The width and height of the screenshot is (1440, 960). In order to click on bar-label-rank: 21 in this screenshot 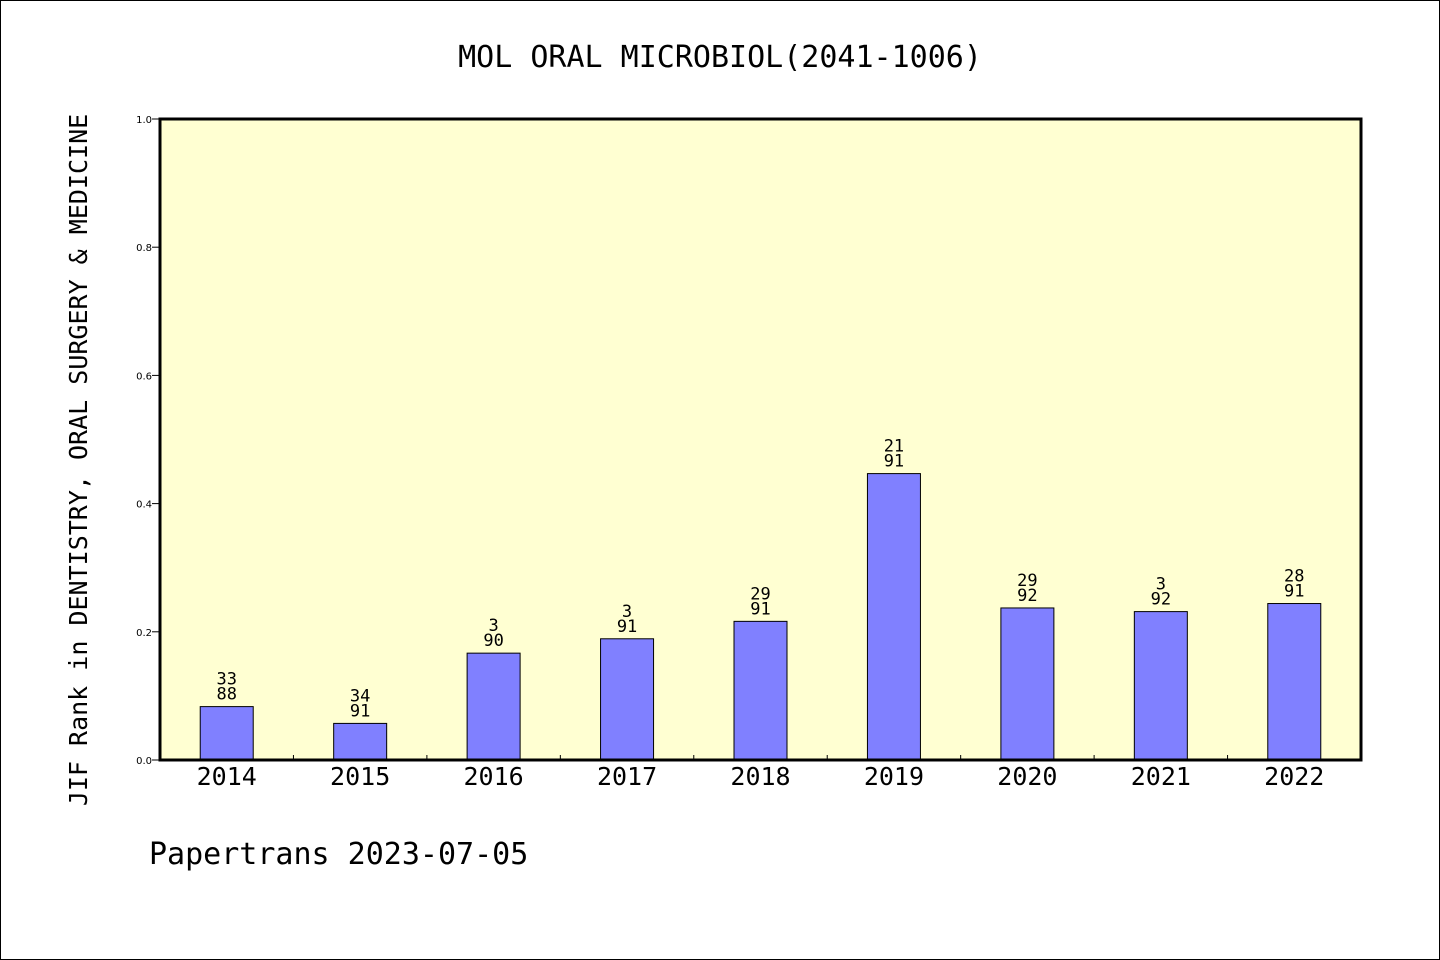, I will do `click(894, 447)`.